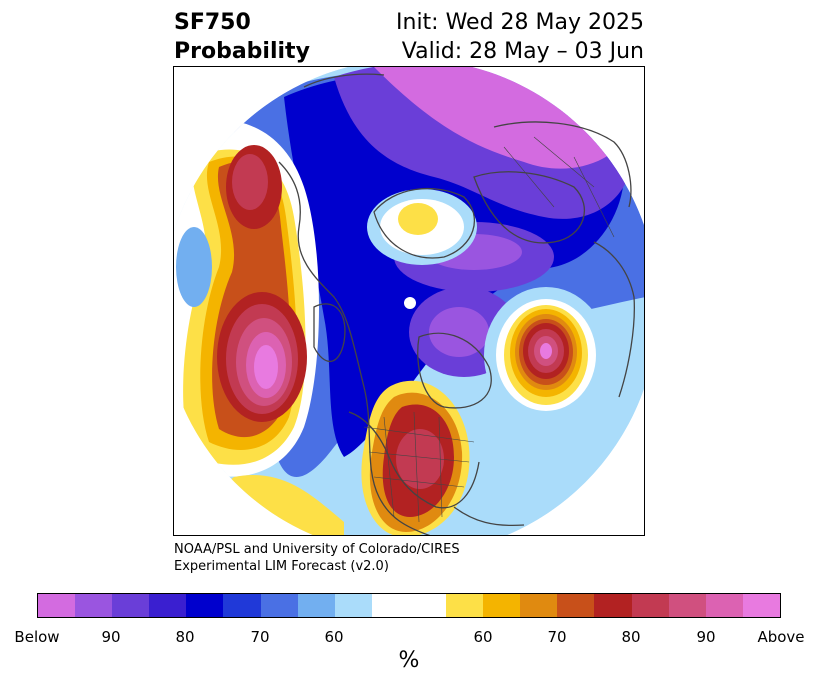 This screenshot has height=686, width=819. Describe the element at coordinates (242, 51) in the screenshot. I see `title-quantity: Probability` at that location.